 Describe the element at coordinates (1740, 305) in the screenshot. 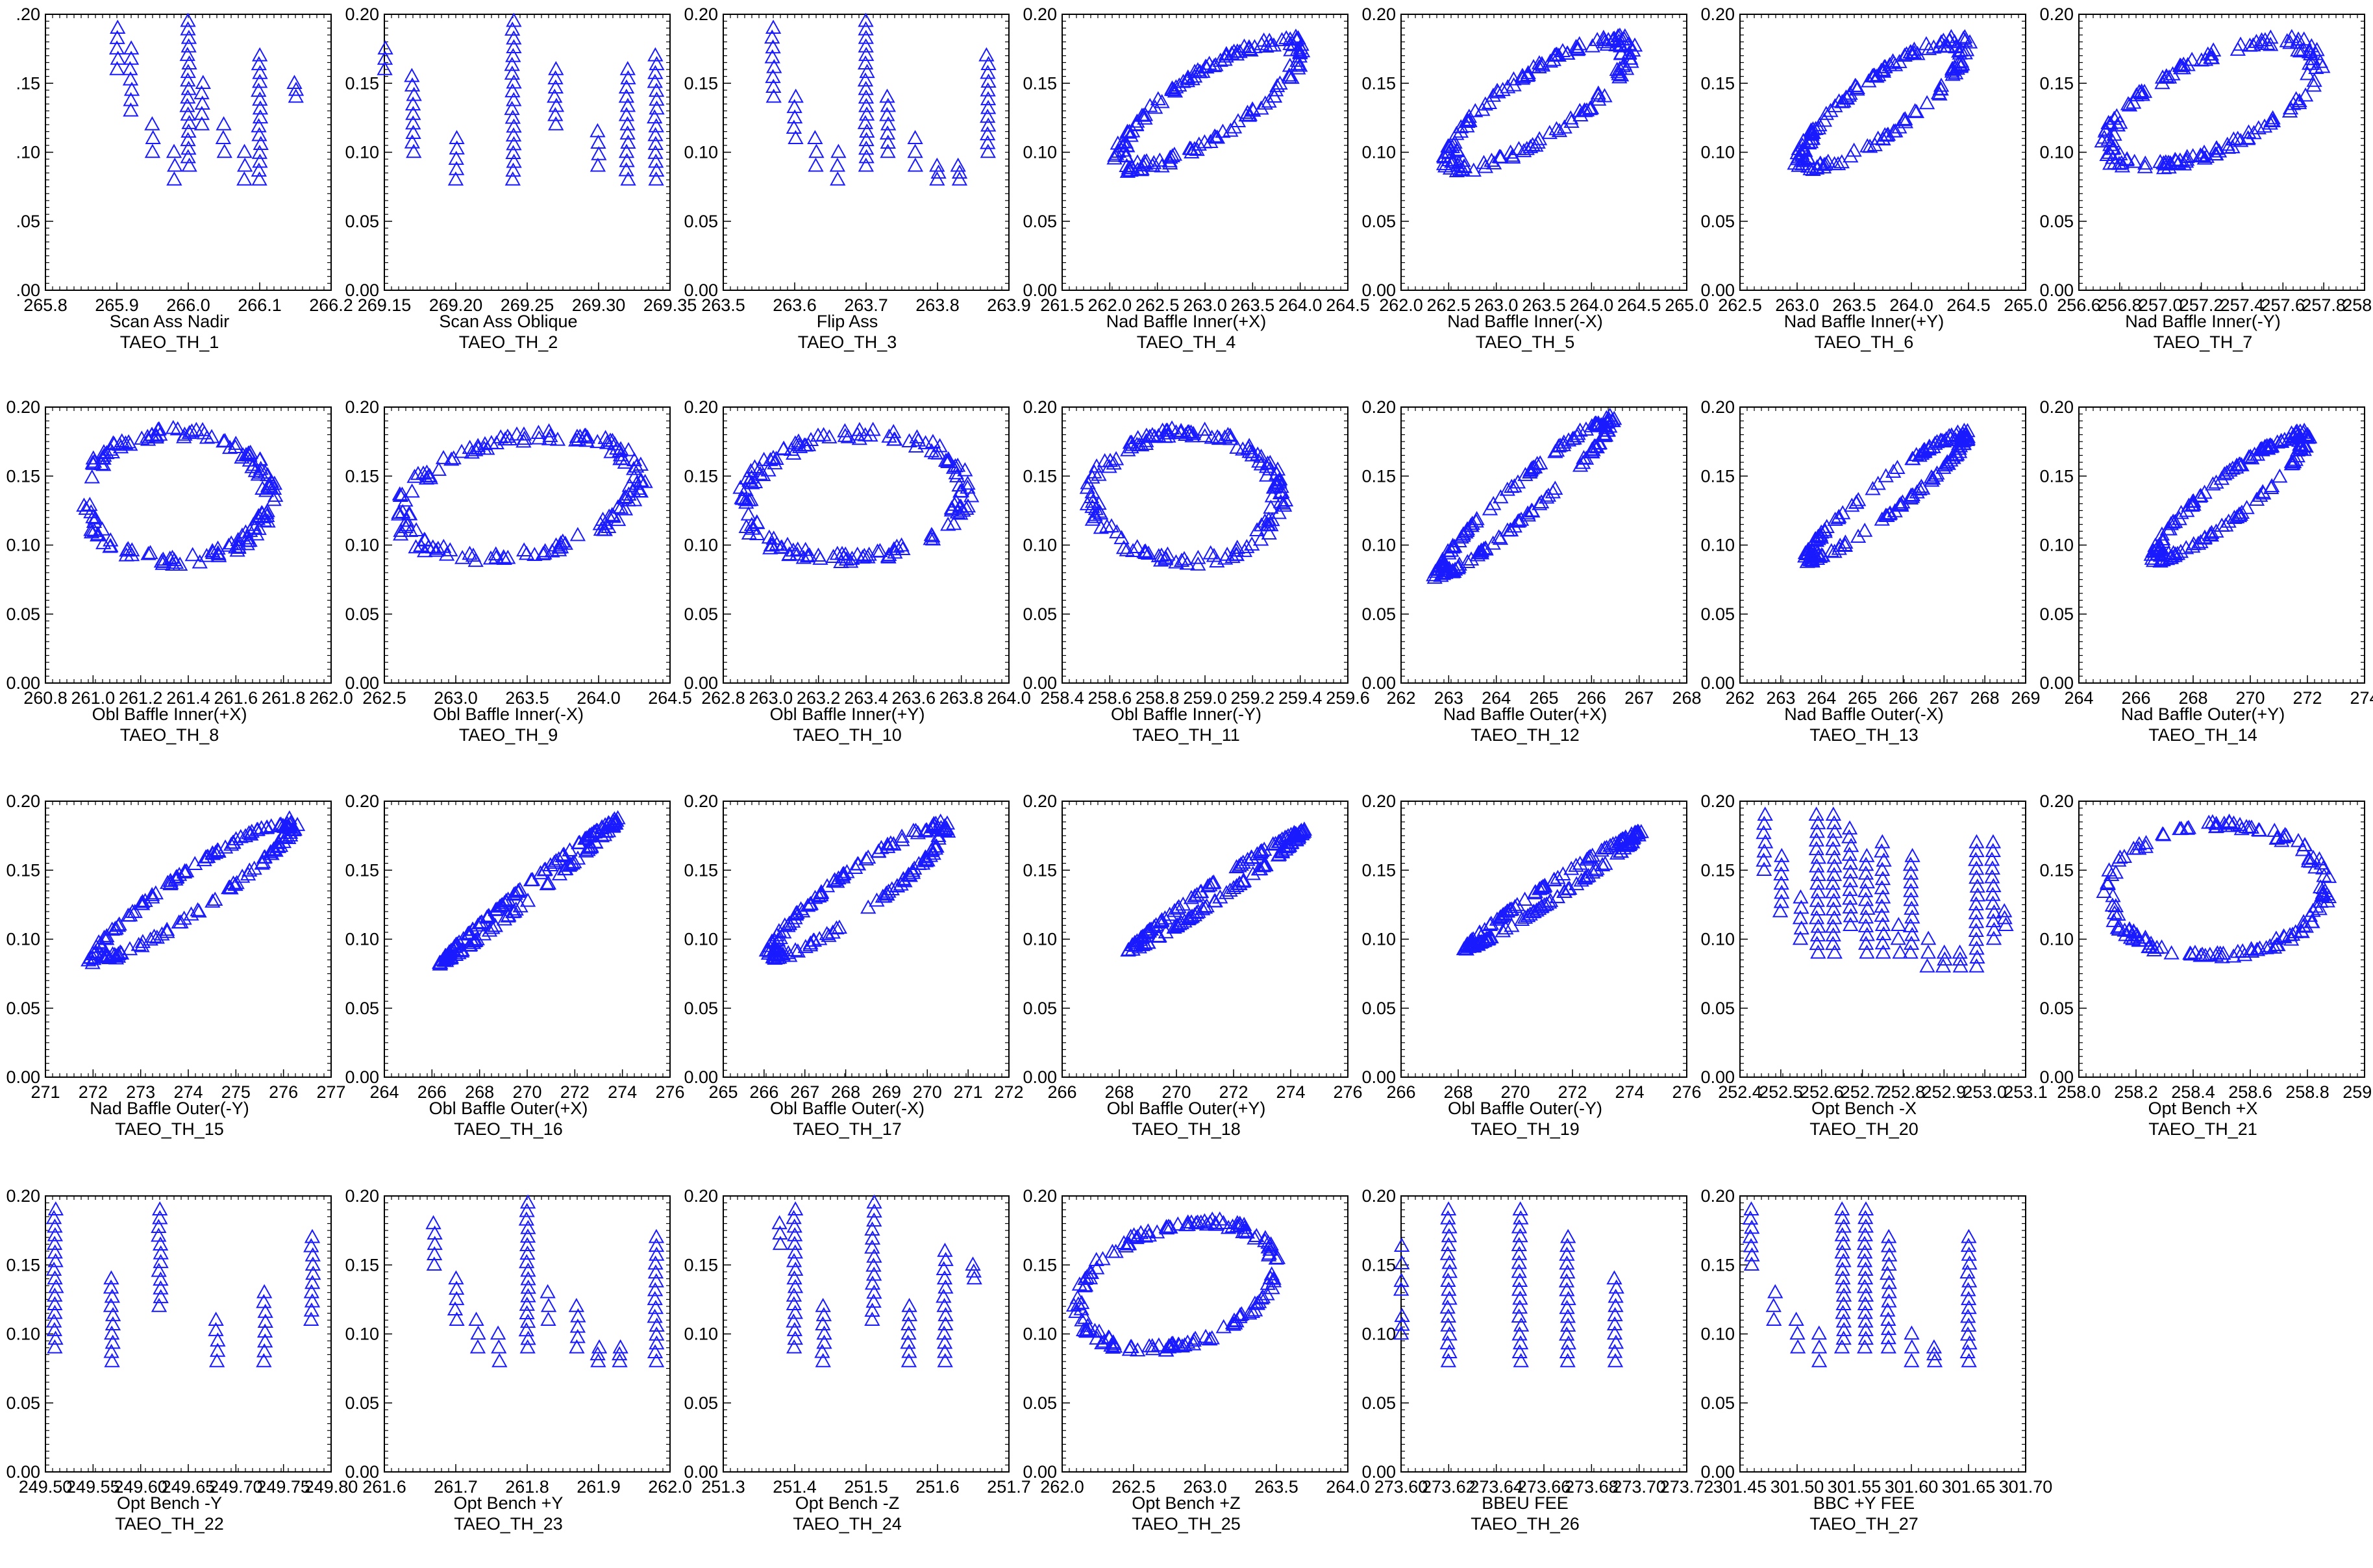

I see `x-tick-label: 262.5` at that location.